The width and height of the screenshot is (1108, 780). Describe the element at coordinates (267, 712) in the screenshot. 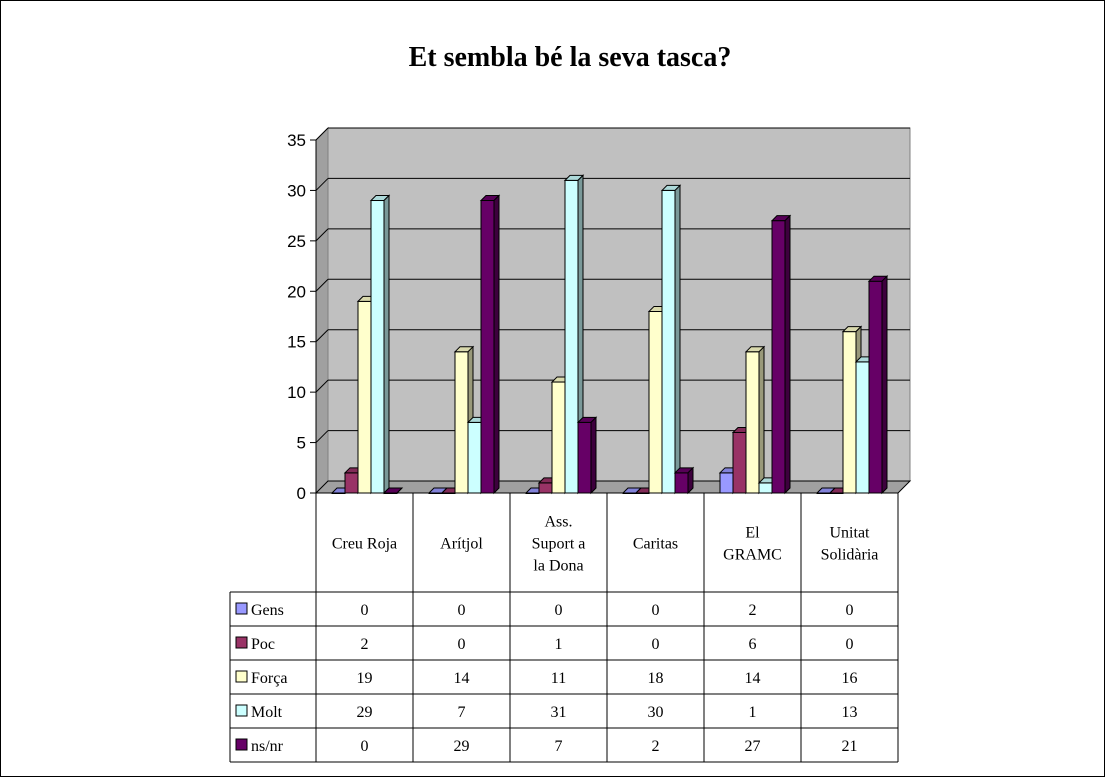

I see `legend-label: Molt` at that location.